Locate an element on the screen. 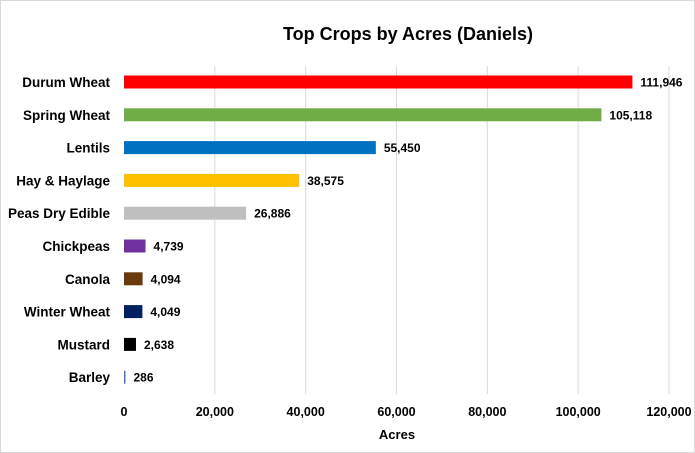 The image size is (695, 453). x-tick-label: 0 is located at coordinates (124, 412).